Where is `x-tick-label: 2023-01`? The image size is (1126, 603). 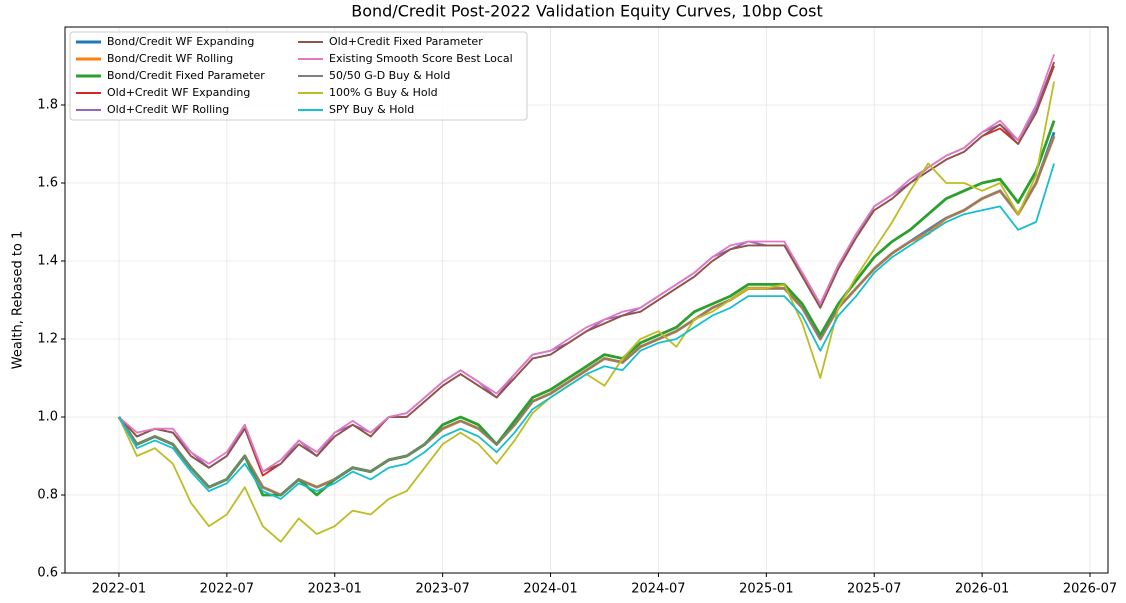 x-tick-label: 2023-01 is located at coordinates (335, 589).